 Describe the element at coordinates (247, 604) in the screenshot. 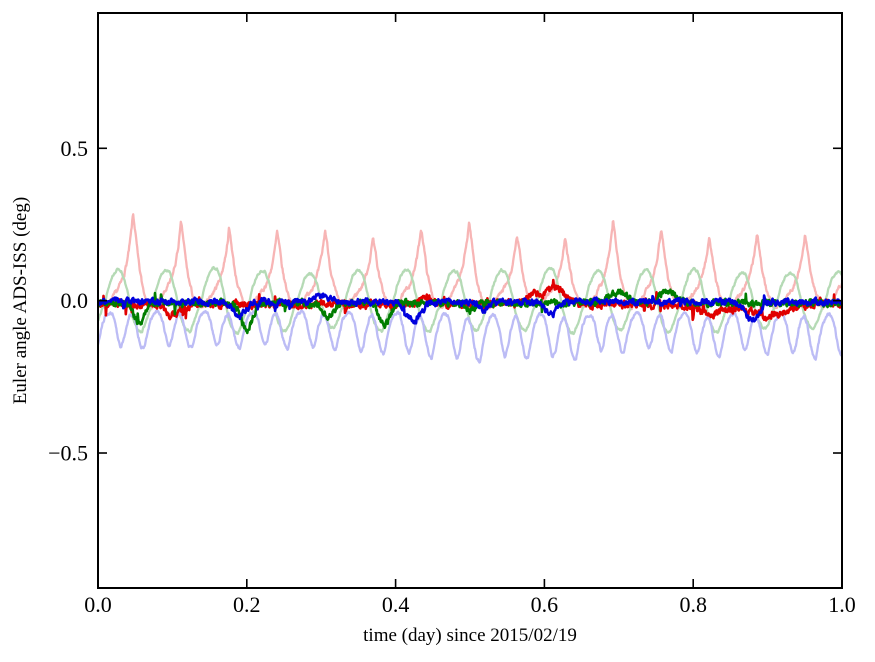

I see `x-tick-label-1: 0.2` at that location.